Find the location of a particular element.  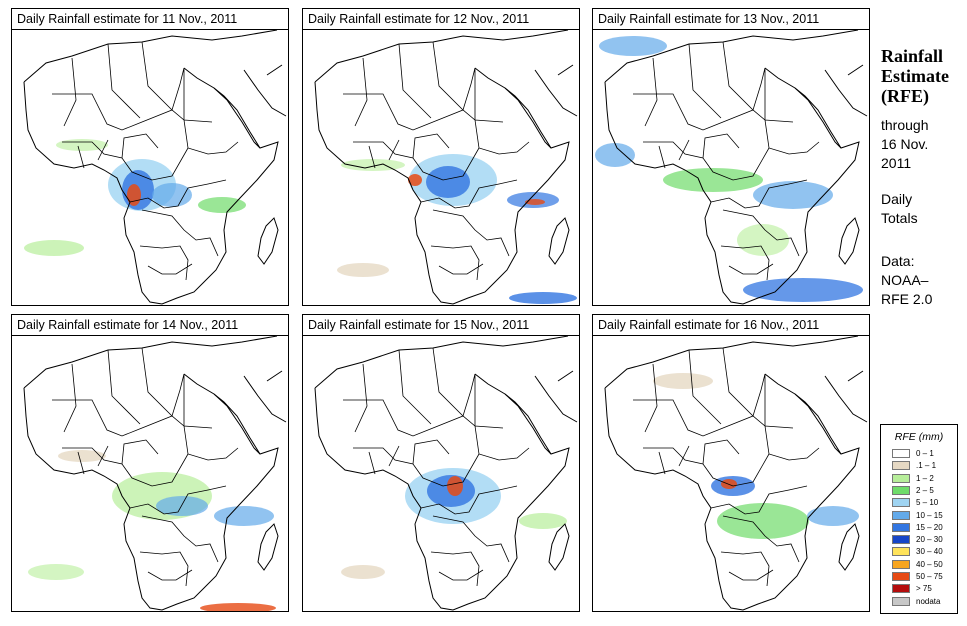

sidebar-title: Rainfall Estimate (RFE) is located at coordinates (923, 76).